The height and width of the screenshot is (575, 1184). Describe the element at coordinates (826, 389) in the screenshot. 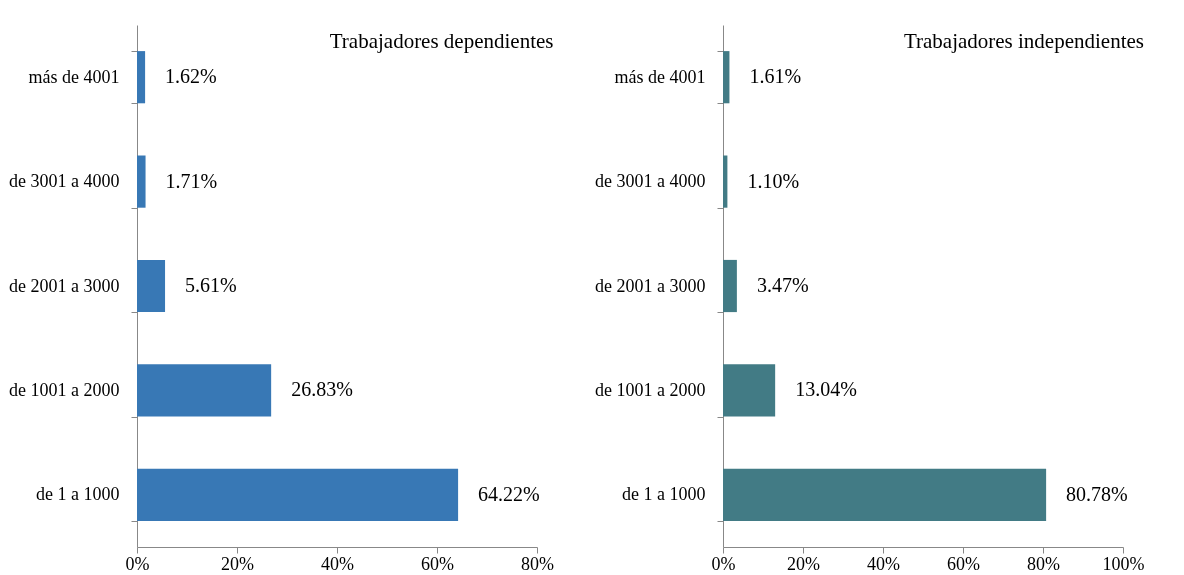

I see `data-label: 13.04%` at that location.